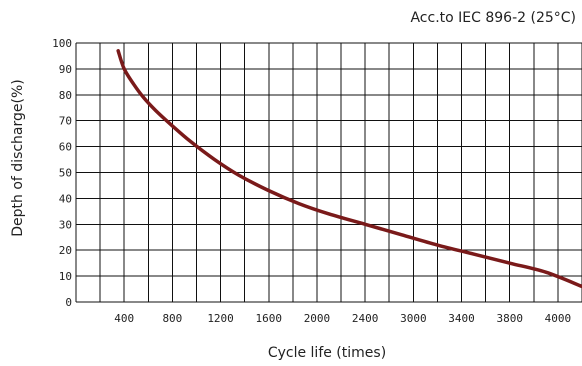  I want to click on y-tick-label: 0, so click(68, 302).